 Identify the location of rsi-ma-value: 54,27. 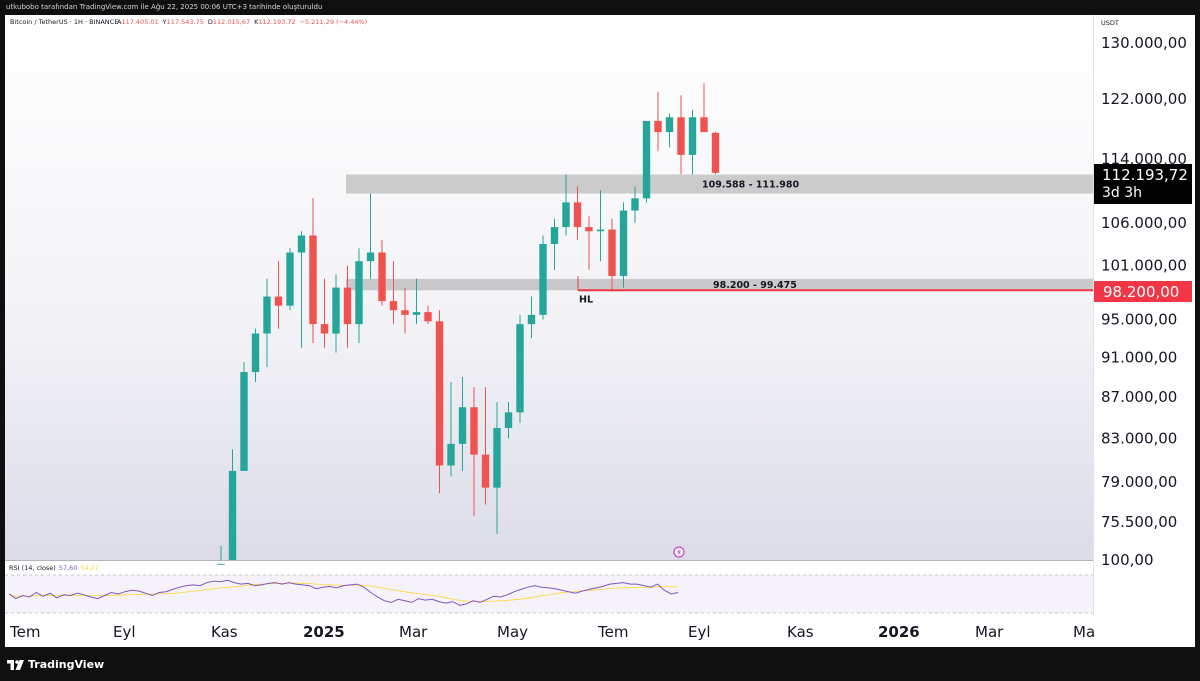
(89, 568).